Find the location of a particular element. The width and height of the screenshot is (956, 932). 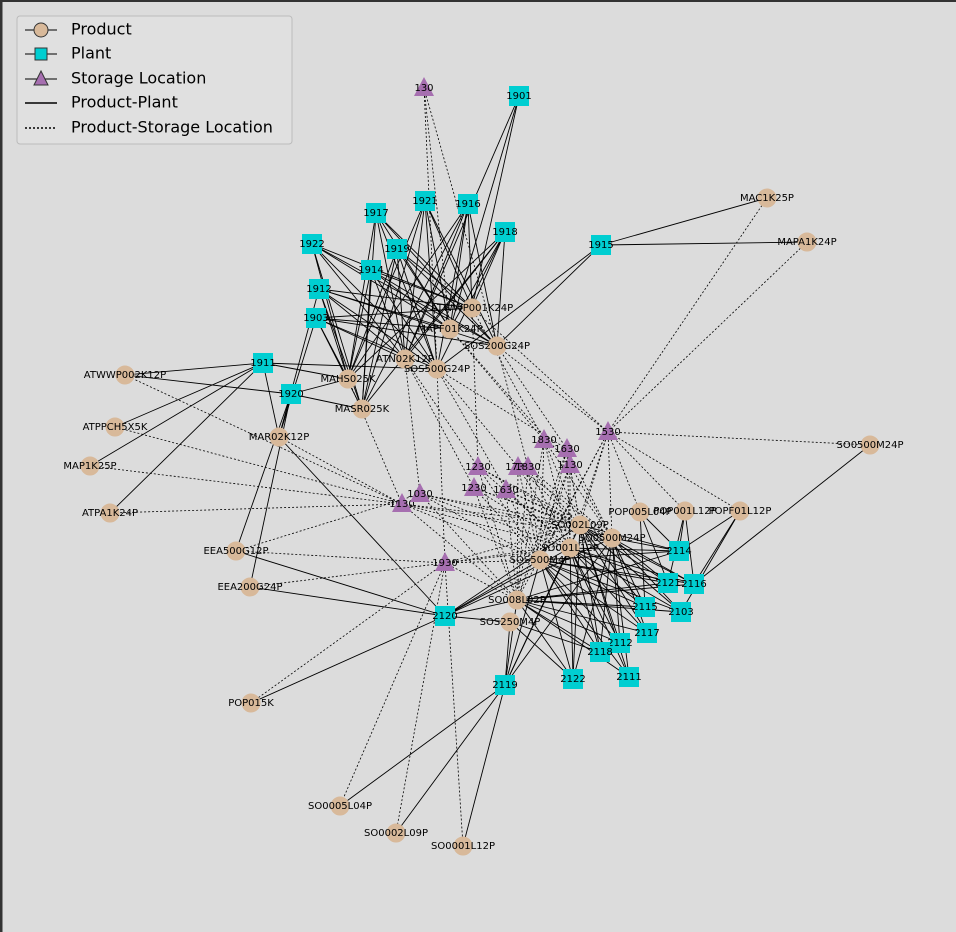

plant-label: 2116 is located at coordinates (693, 584).